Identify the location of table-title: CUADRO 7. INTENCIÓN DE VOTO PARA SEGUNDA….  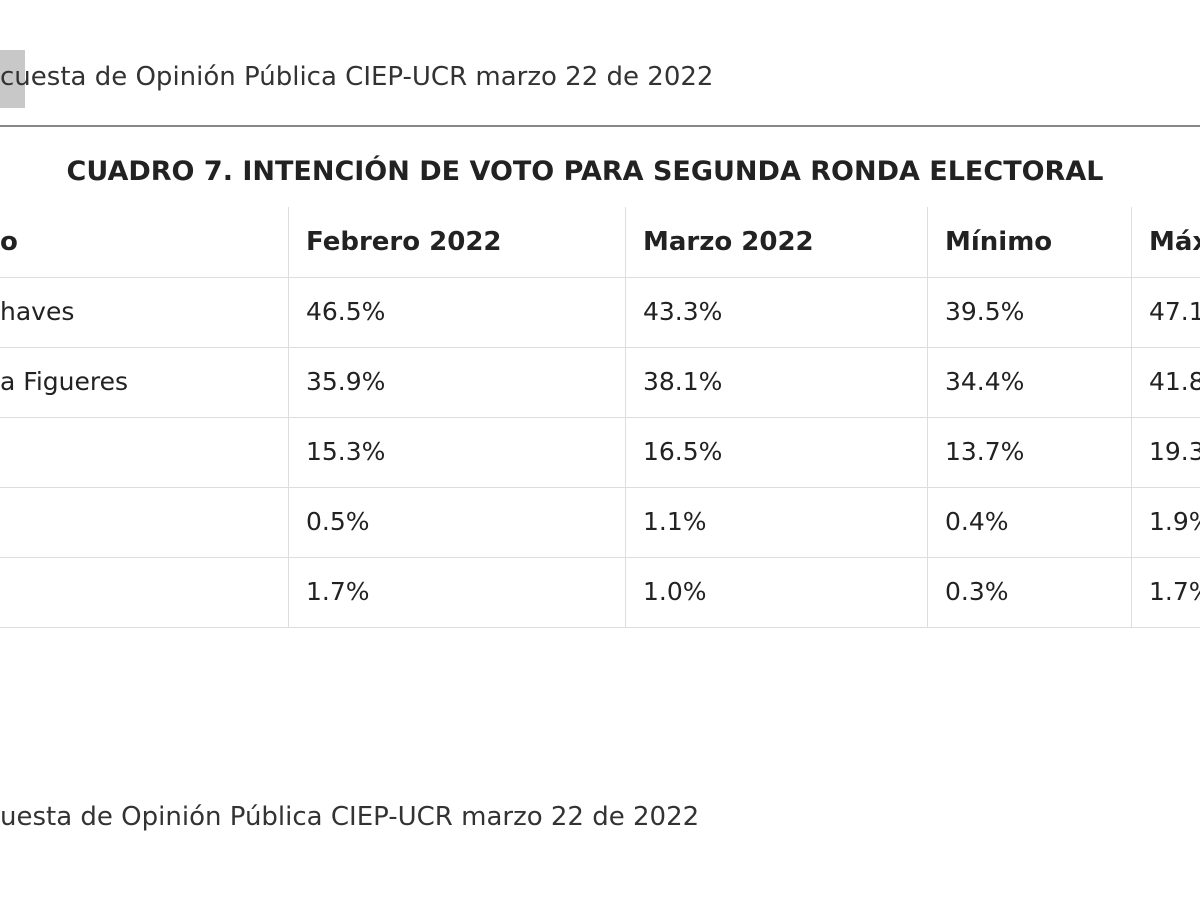
(585, 171).